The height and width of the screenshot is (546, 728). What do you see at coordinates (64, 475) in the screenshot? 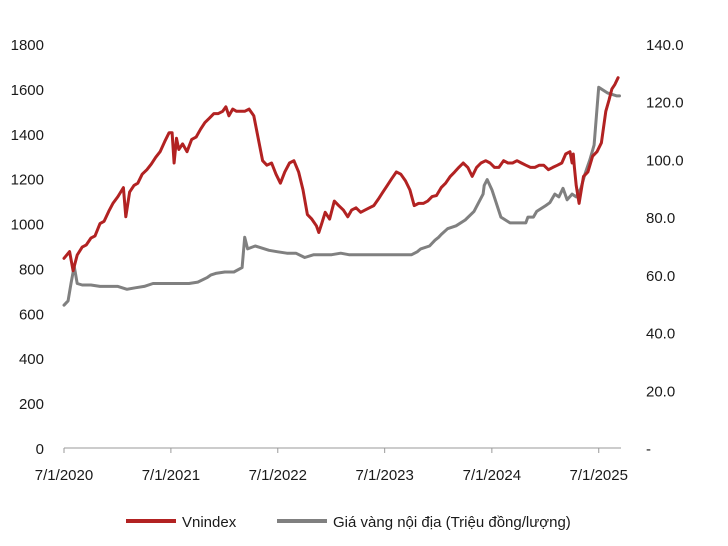
I see `x-tick-label: 7/1/2020` at bounding box center [64, 475].